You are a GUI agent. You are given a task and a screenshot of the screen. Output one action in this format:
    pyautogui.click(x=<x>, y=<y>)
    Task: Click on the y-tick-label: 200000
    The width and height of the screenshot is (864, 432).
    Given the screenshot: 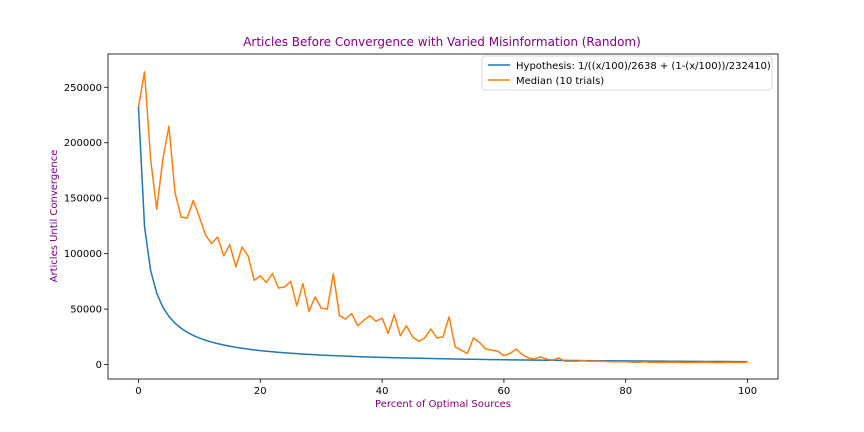 What is the action you would take?
    pyautogui.click(x=83, y=143)
    